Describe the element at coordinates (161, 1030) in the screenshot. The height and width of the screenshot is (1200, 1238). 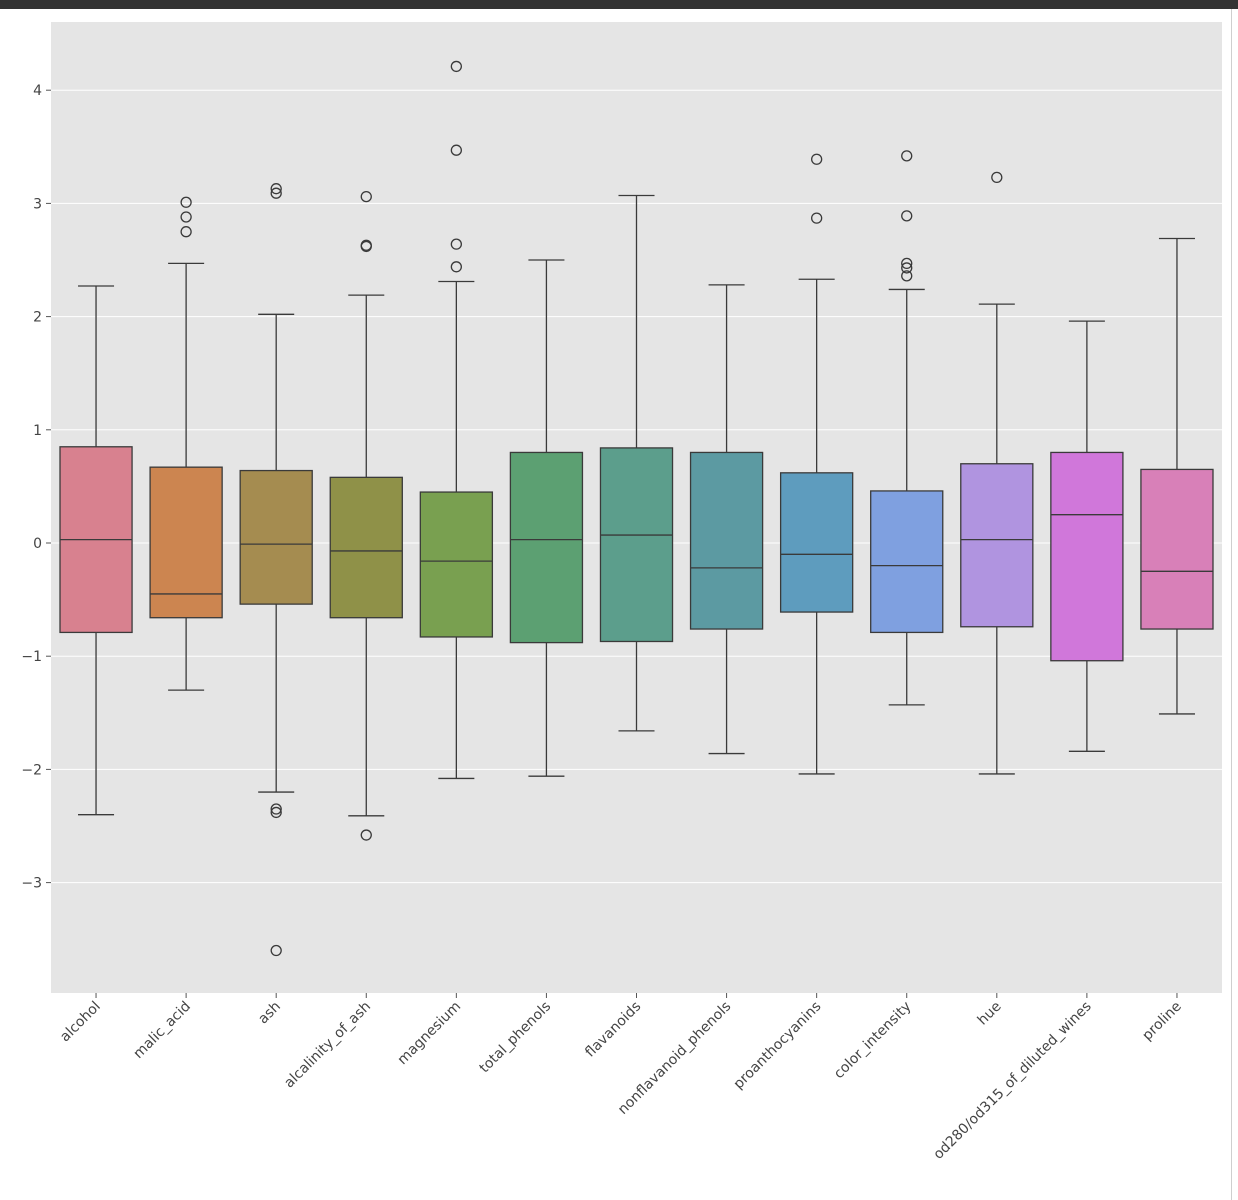
I see `x-tick-label-malic_acid: malic_acid` at that location.